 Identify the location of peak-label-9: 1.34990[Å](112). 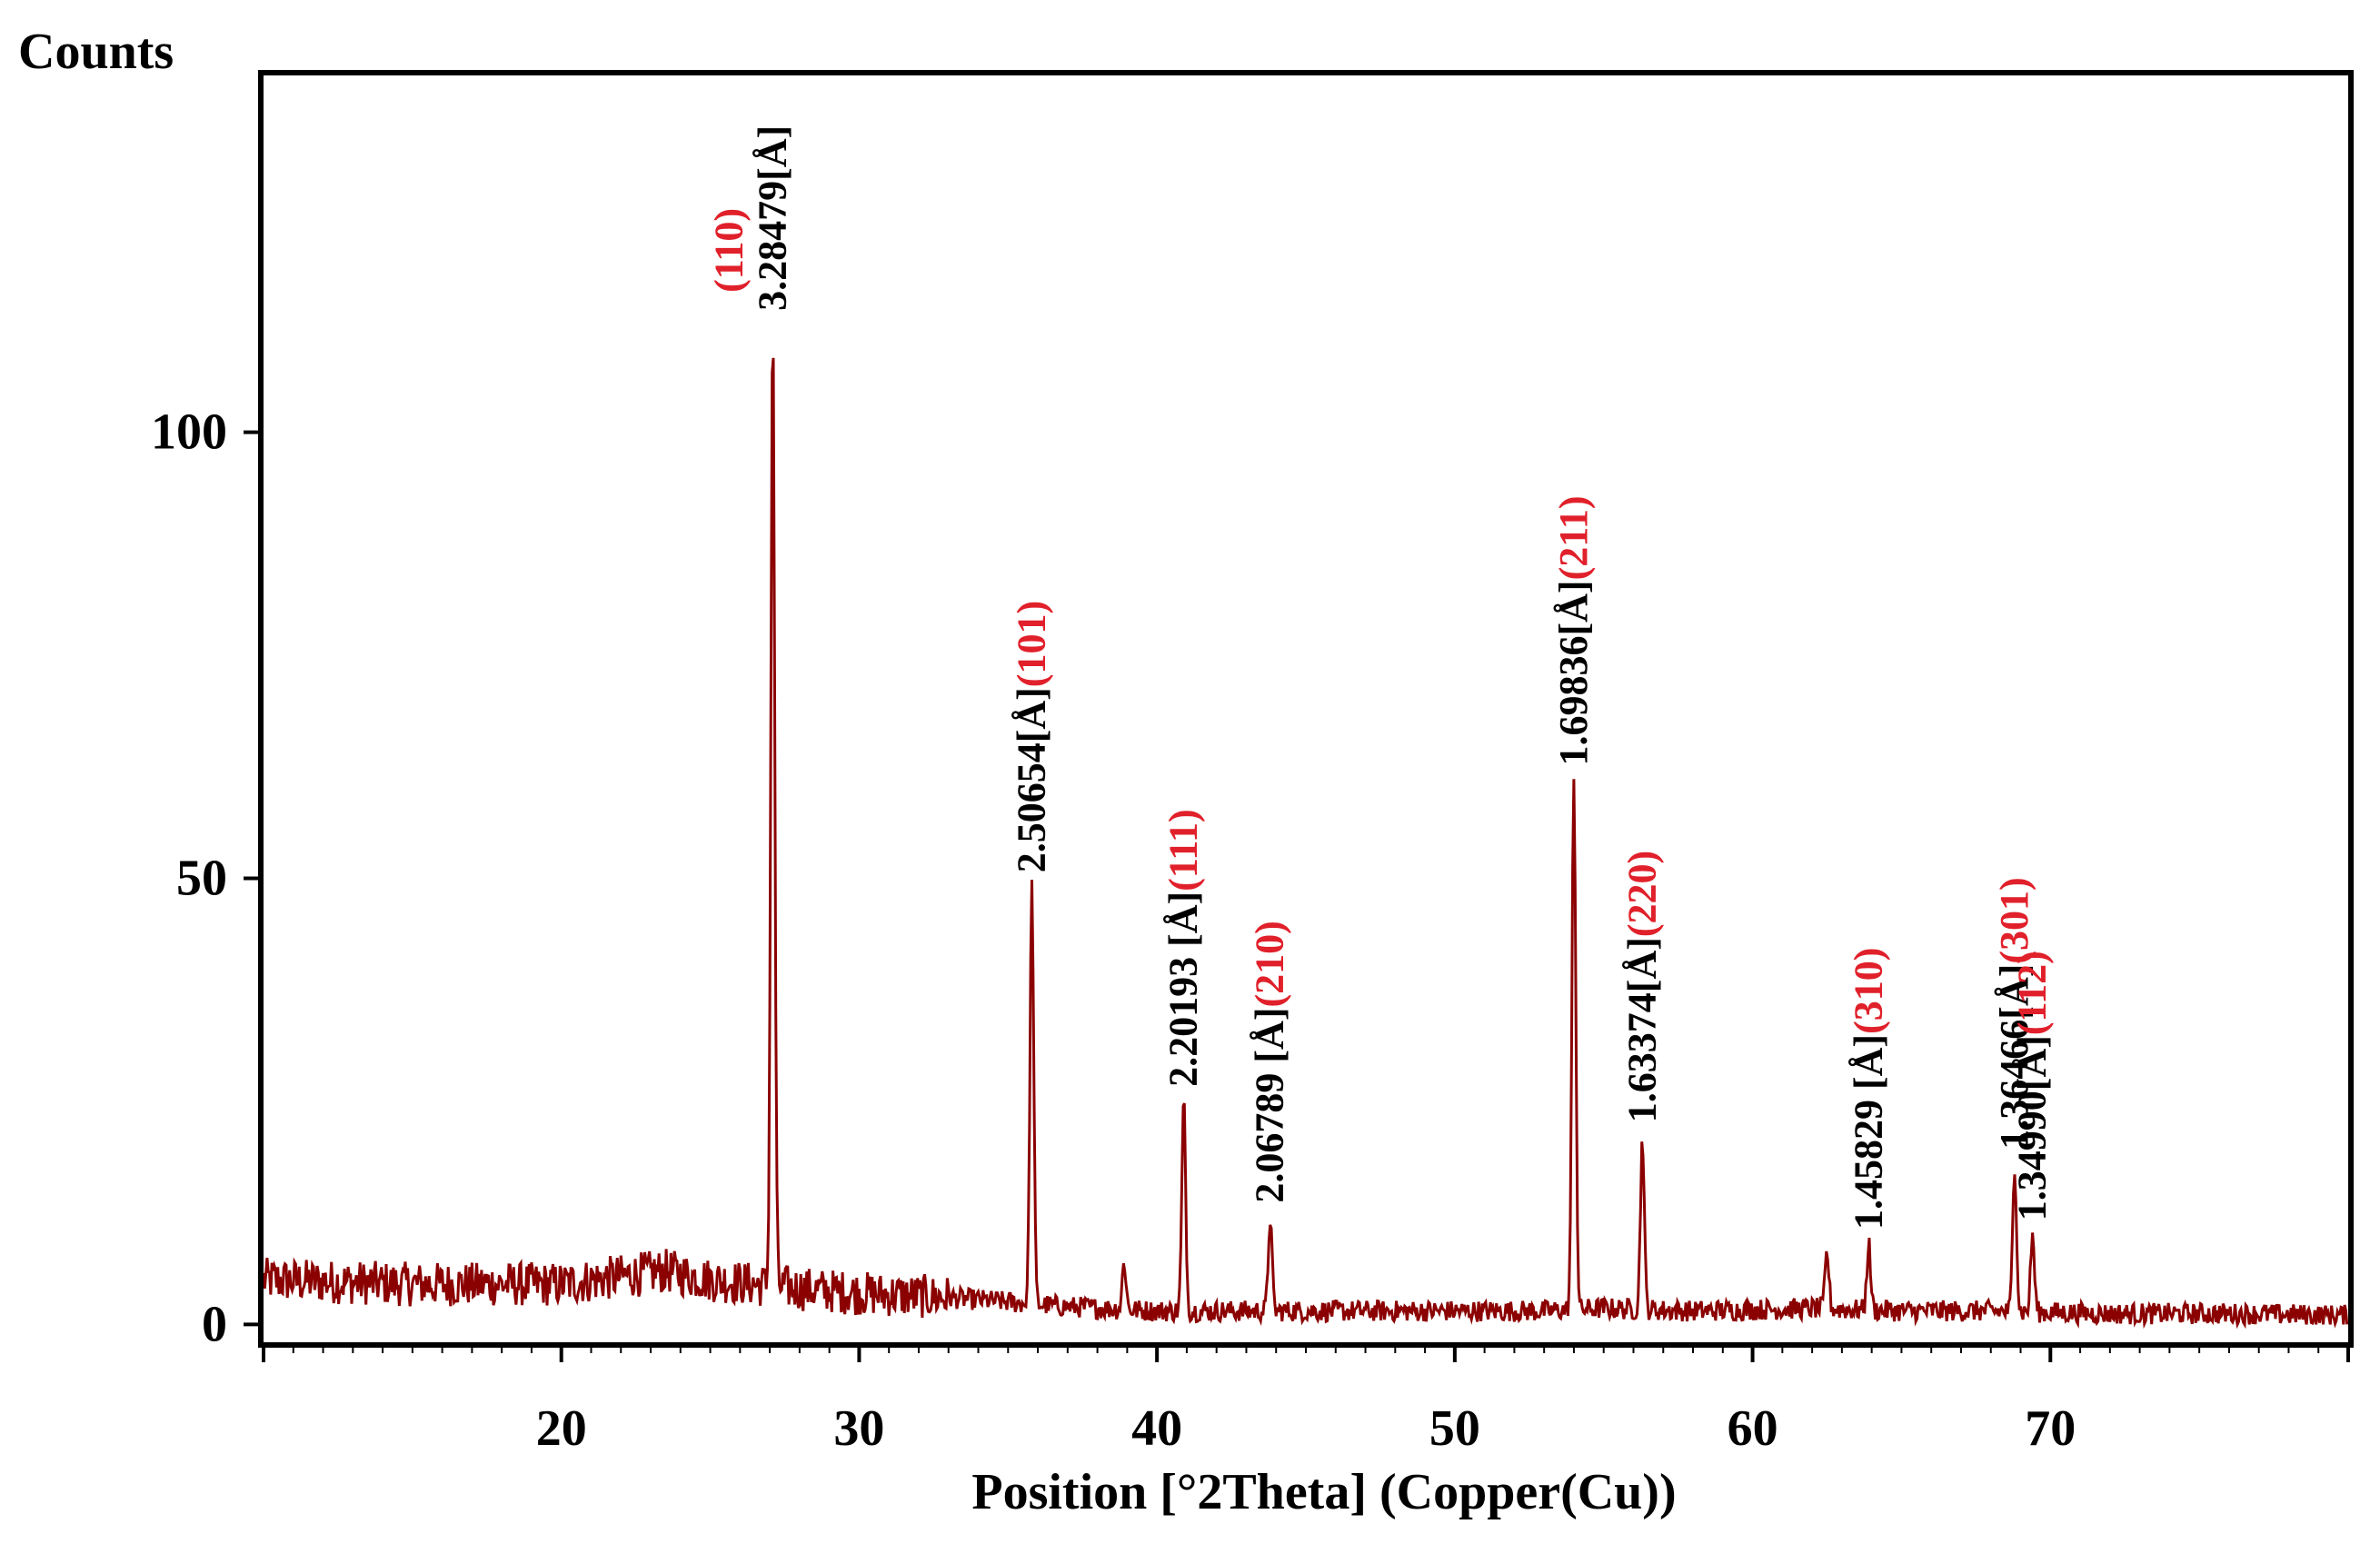
(2033, 1085).